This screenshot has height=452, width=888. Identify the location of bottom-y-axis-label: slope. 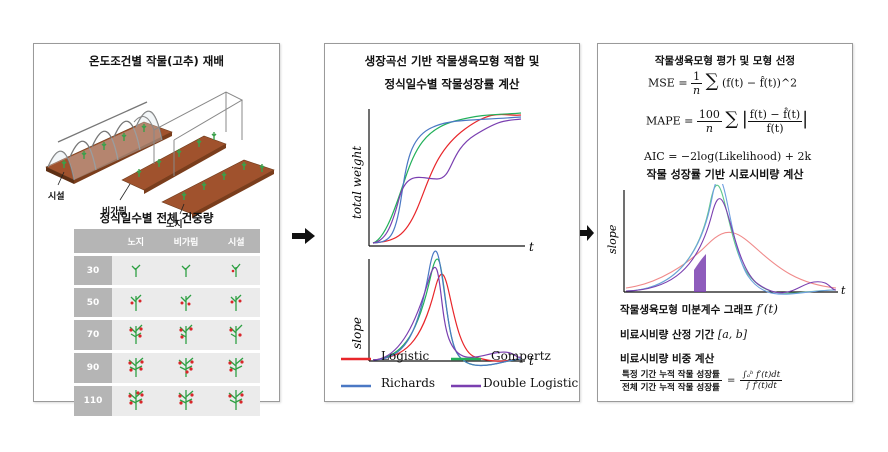
(357, 333).